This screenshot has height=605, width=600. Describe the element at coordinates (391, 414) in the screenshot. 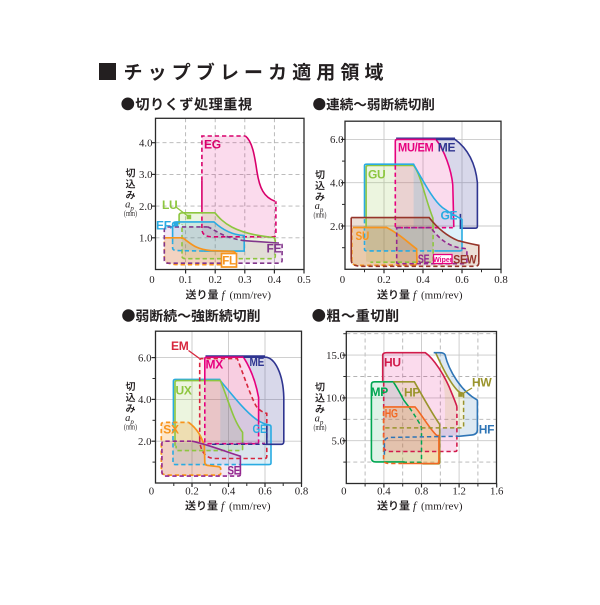

I see `svg-text: HG` at that location.